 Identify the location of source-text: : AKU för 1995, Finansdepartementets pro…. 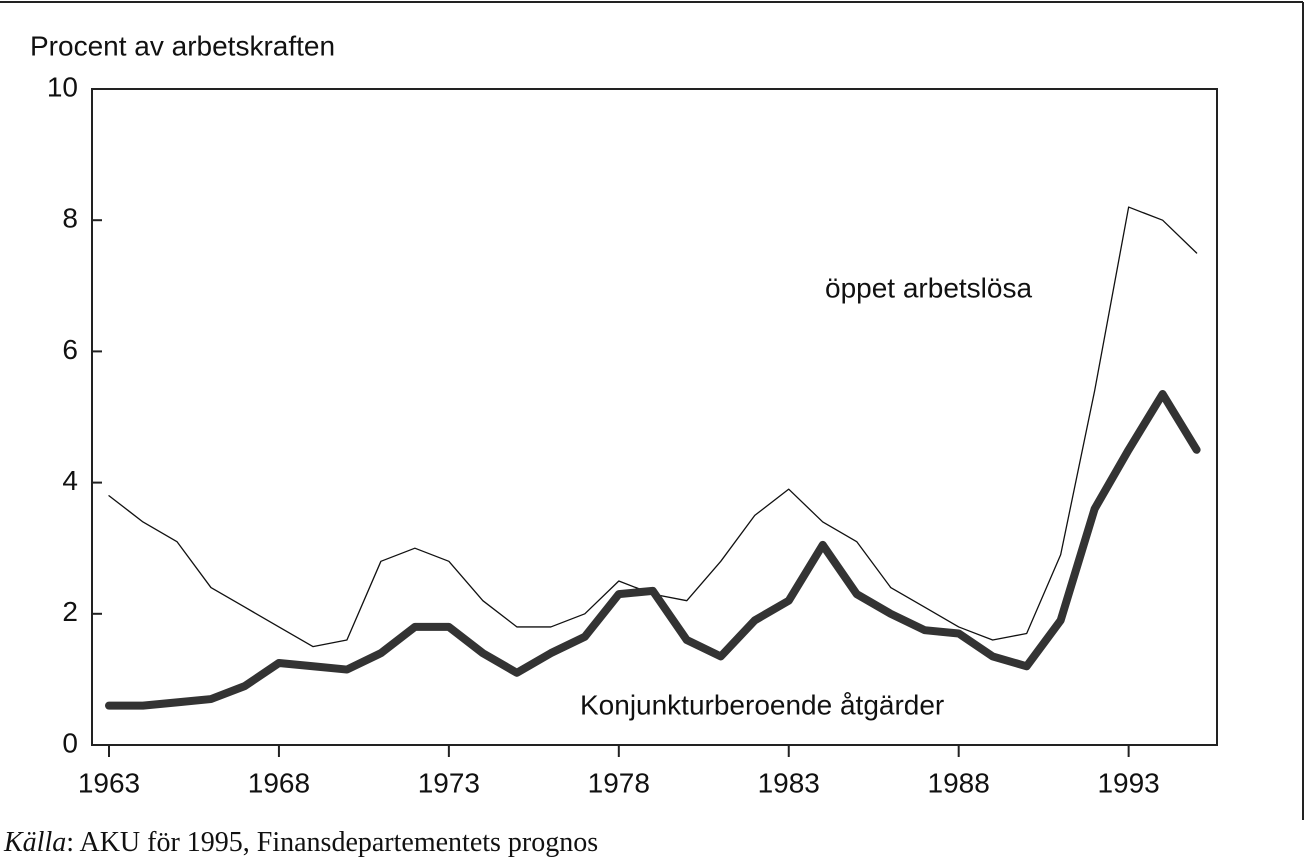
(332, 842).